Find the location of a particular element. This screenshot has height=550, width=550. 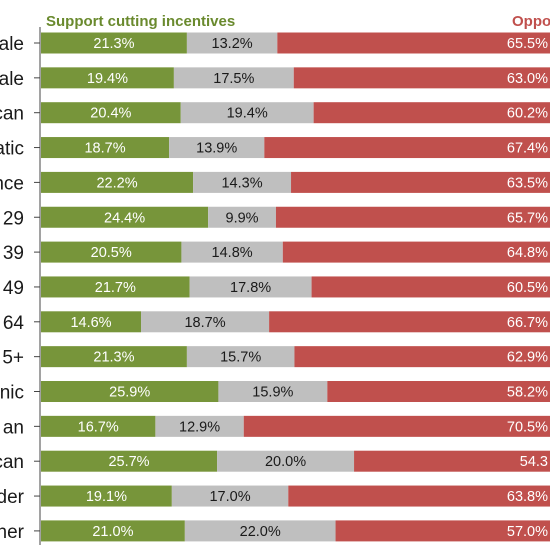

data-label: 14.6% is located at coordinates (90, 323).